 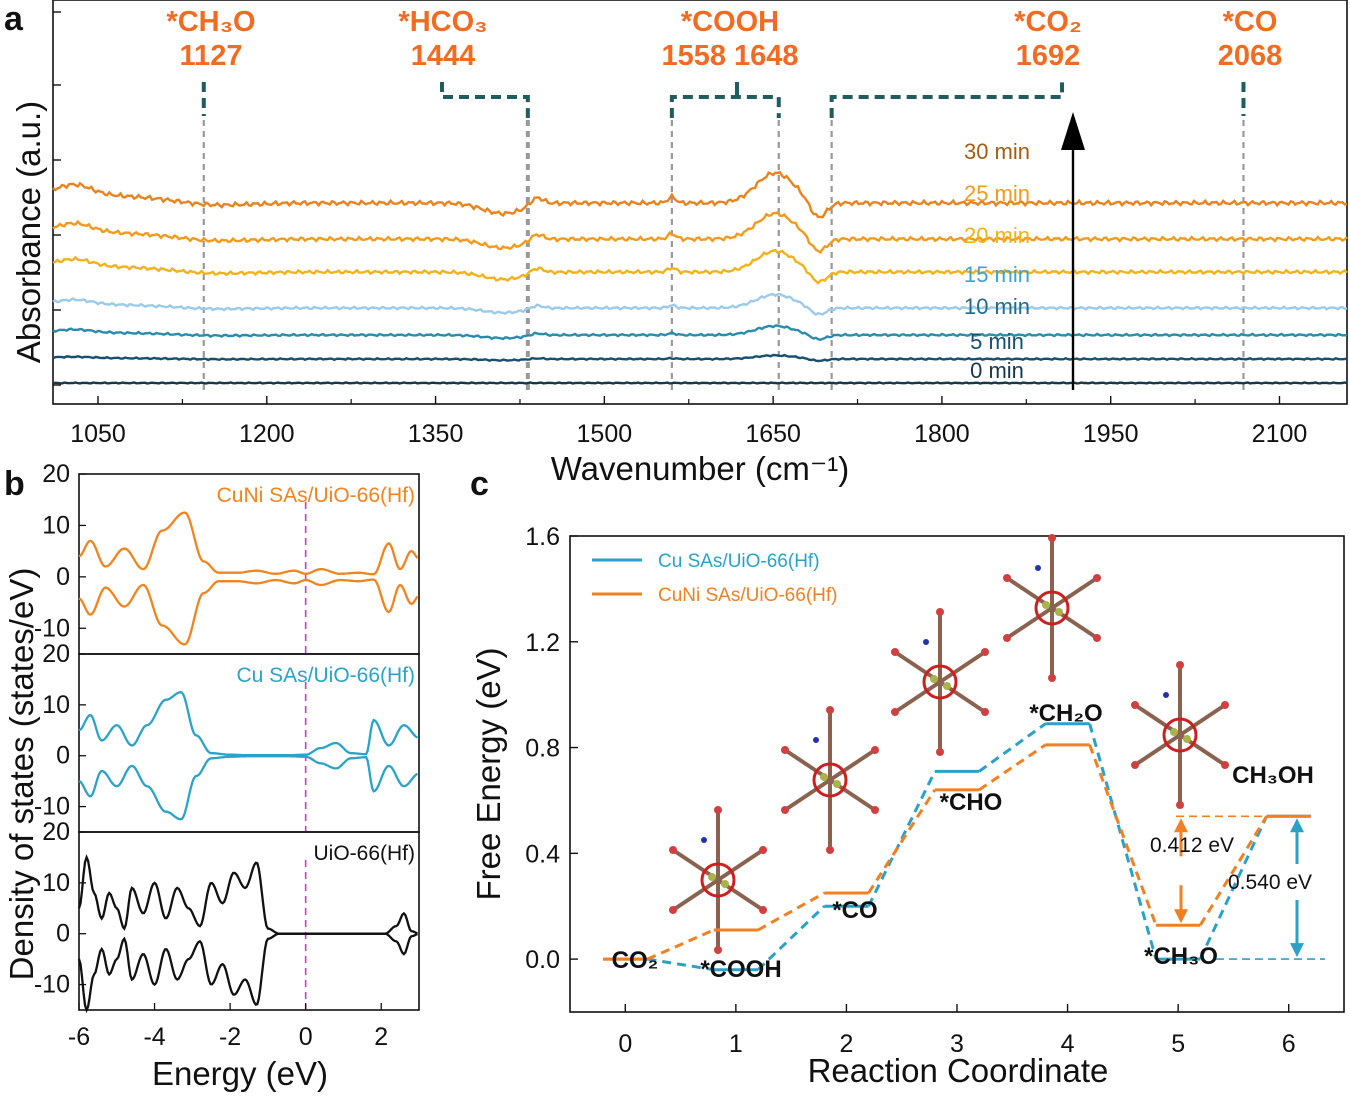 I want to click on peak-label-value: 2068, so click(x=1250, y=56).